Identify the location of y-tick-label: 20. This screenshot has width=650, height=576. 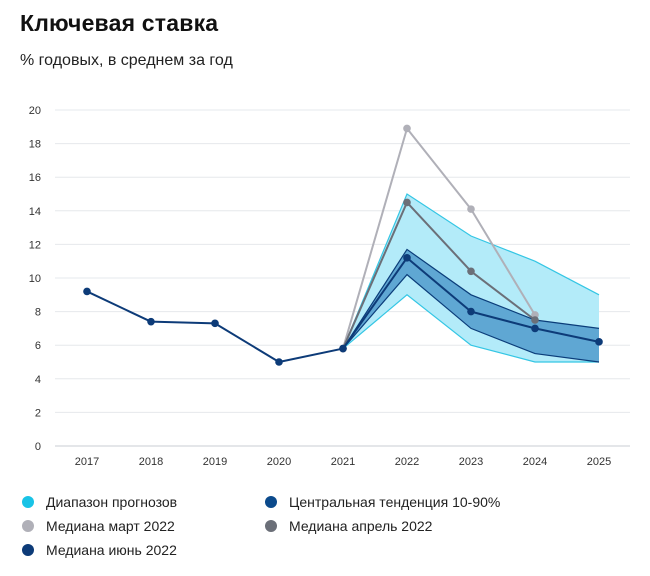
(35, 111).